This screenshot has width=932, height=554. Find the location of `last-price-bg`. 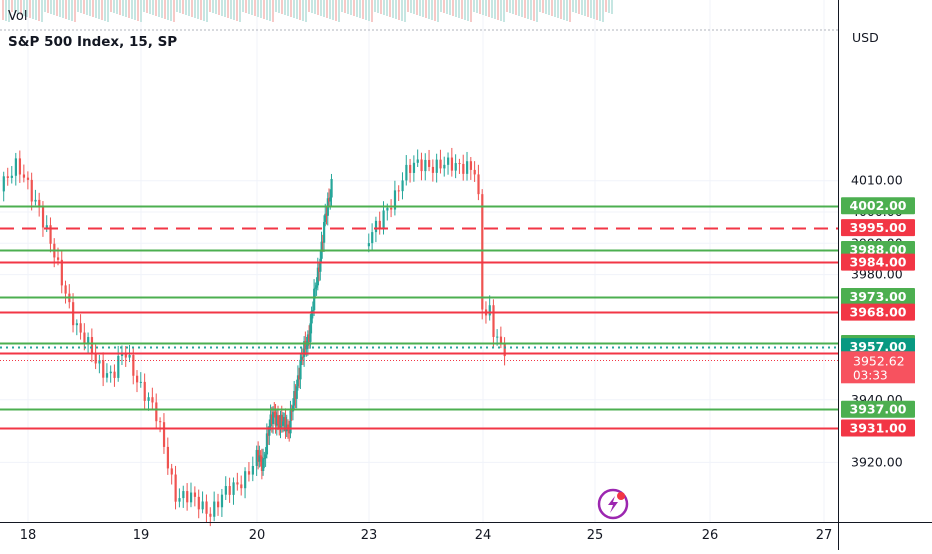

last-price-bg is located at coordinates (878, 367).